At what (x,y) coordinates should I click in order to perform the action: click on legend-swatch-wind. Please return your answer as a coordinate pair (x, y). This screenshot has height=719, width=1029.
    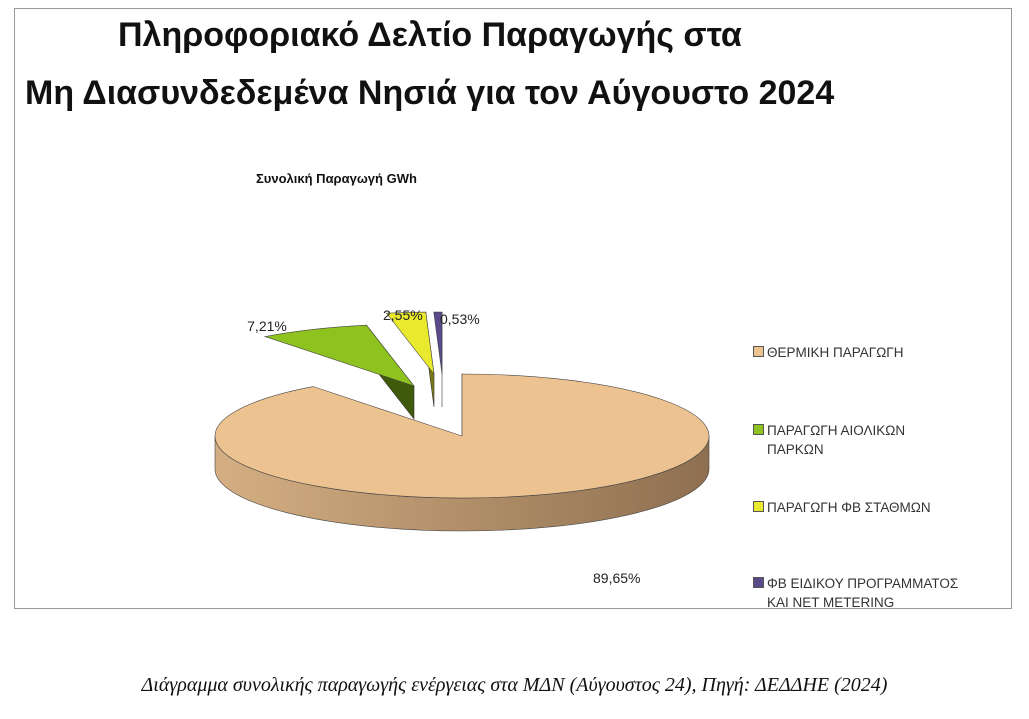
    Looking at the image, I should click on (758, 429).